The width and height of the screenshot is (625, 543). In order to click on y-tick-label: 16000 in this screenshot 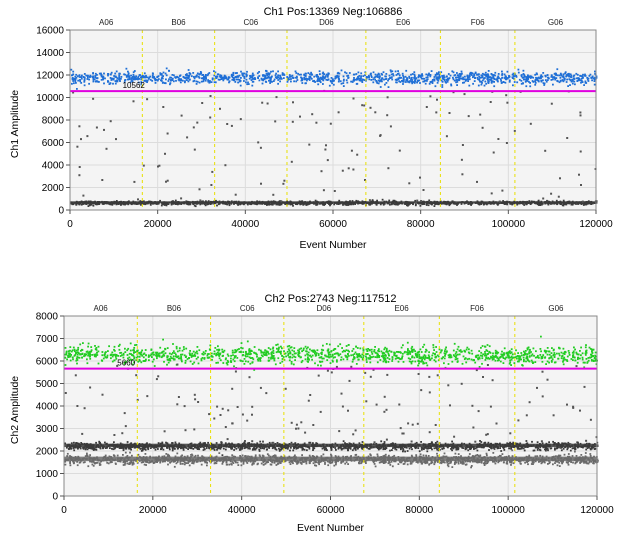, I will do `click(50, 31)`.